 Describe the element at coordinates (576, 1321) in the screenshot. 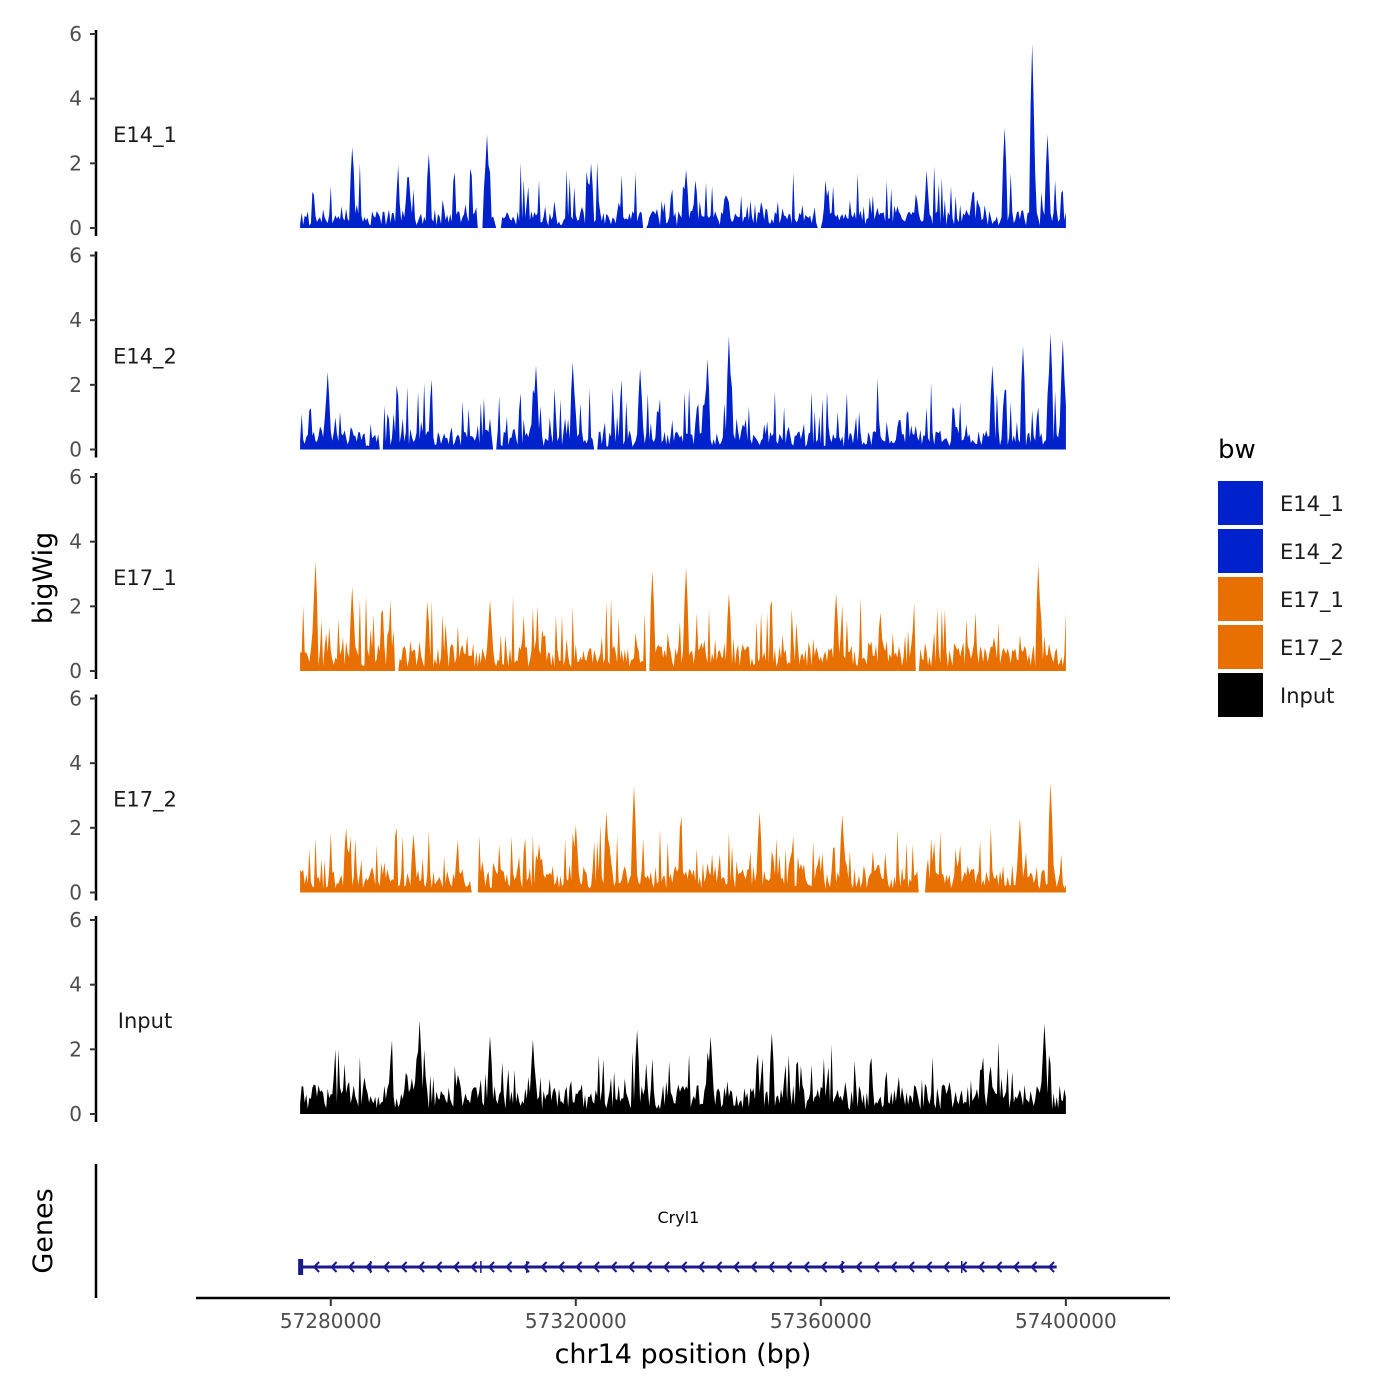

I see `x-tick-label: 57320000` at that location.